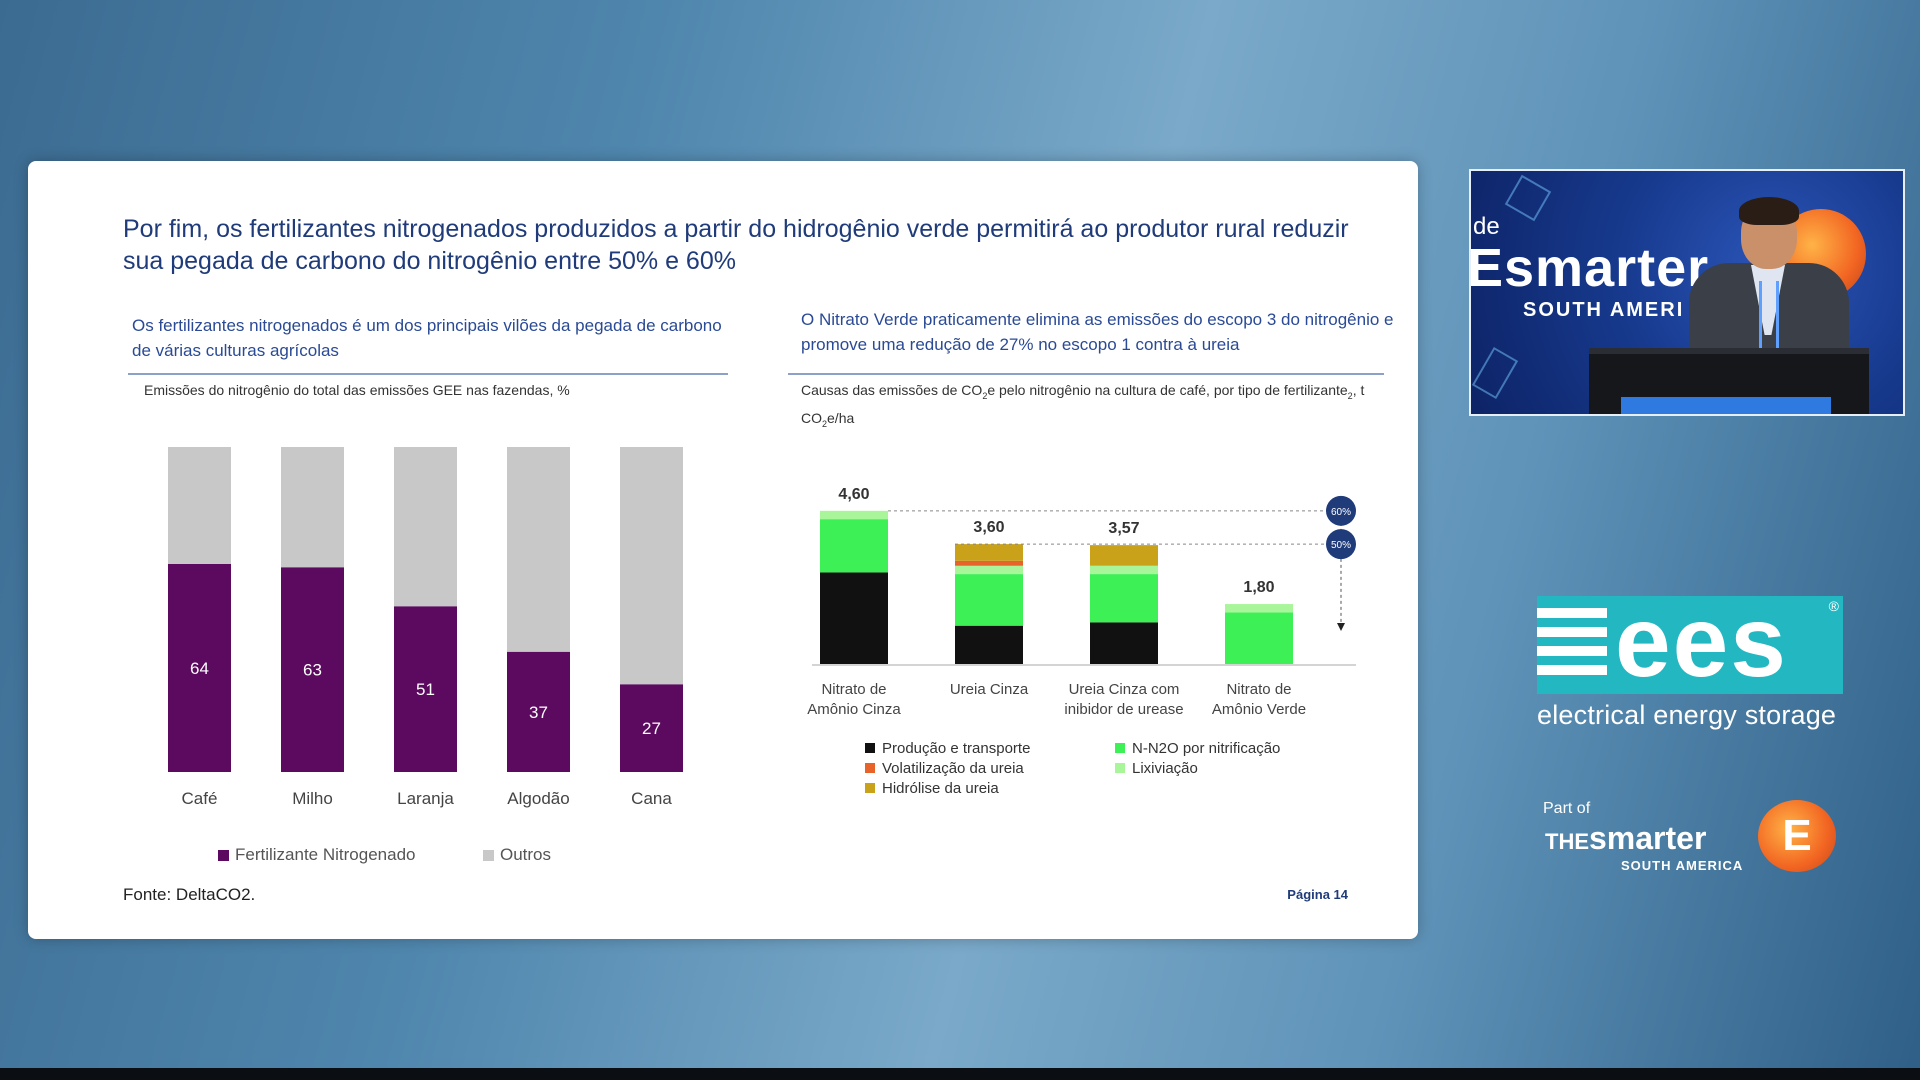  I want to click on x-tick-label: Café, so click(200, 798).